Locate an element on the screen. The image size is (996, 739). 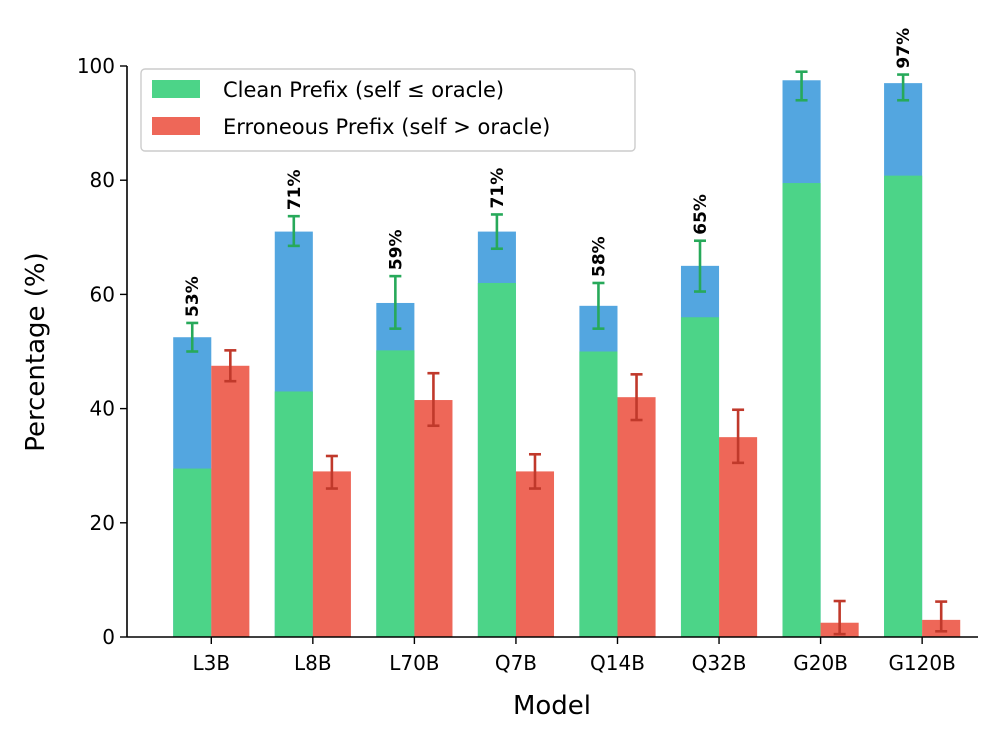
bar-clean-inner-l8b is located at coordinates (293, 514).